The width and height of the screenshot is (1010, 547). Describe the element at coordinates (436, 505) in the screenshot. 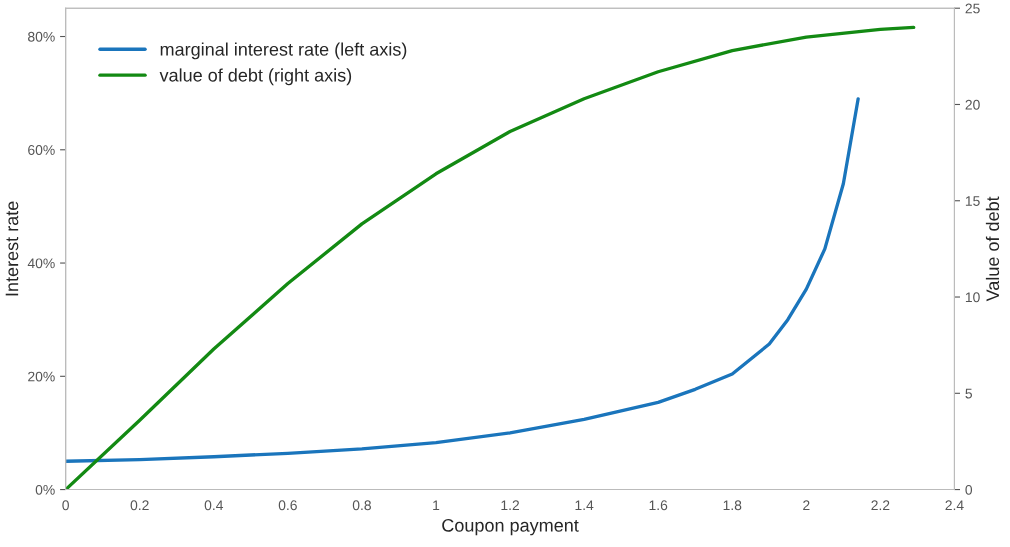

I see `x-tick-label: 1` at that location.